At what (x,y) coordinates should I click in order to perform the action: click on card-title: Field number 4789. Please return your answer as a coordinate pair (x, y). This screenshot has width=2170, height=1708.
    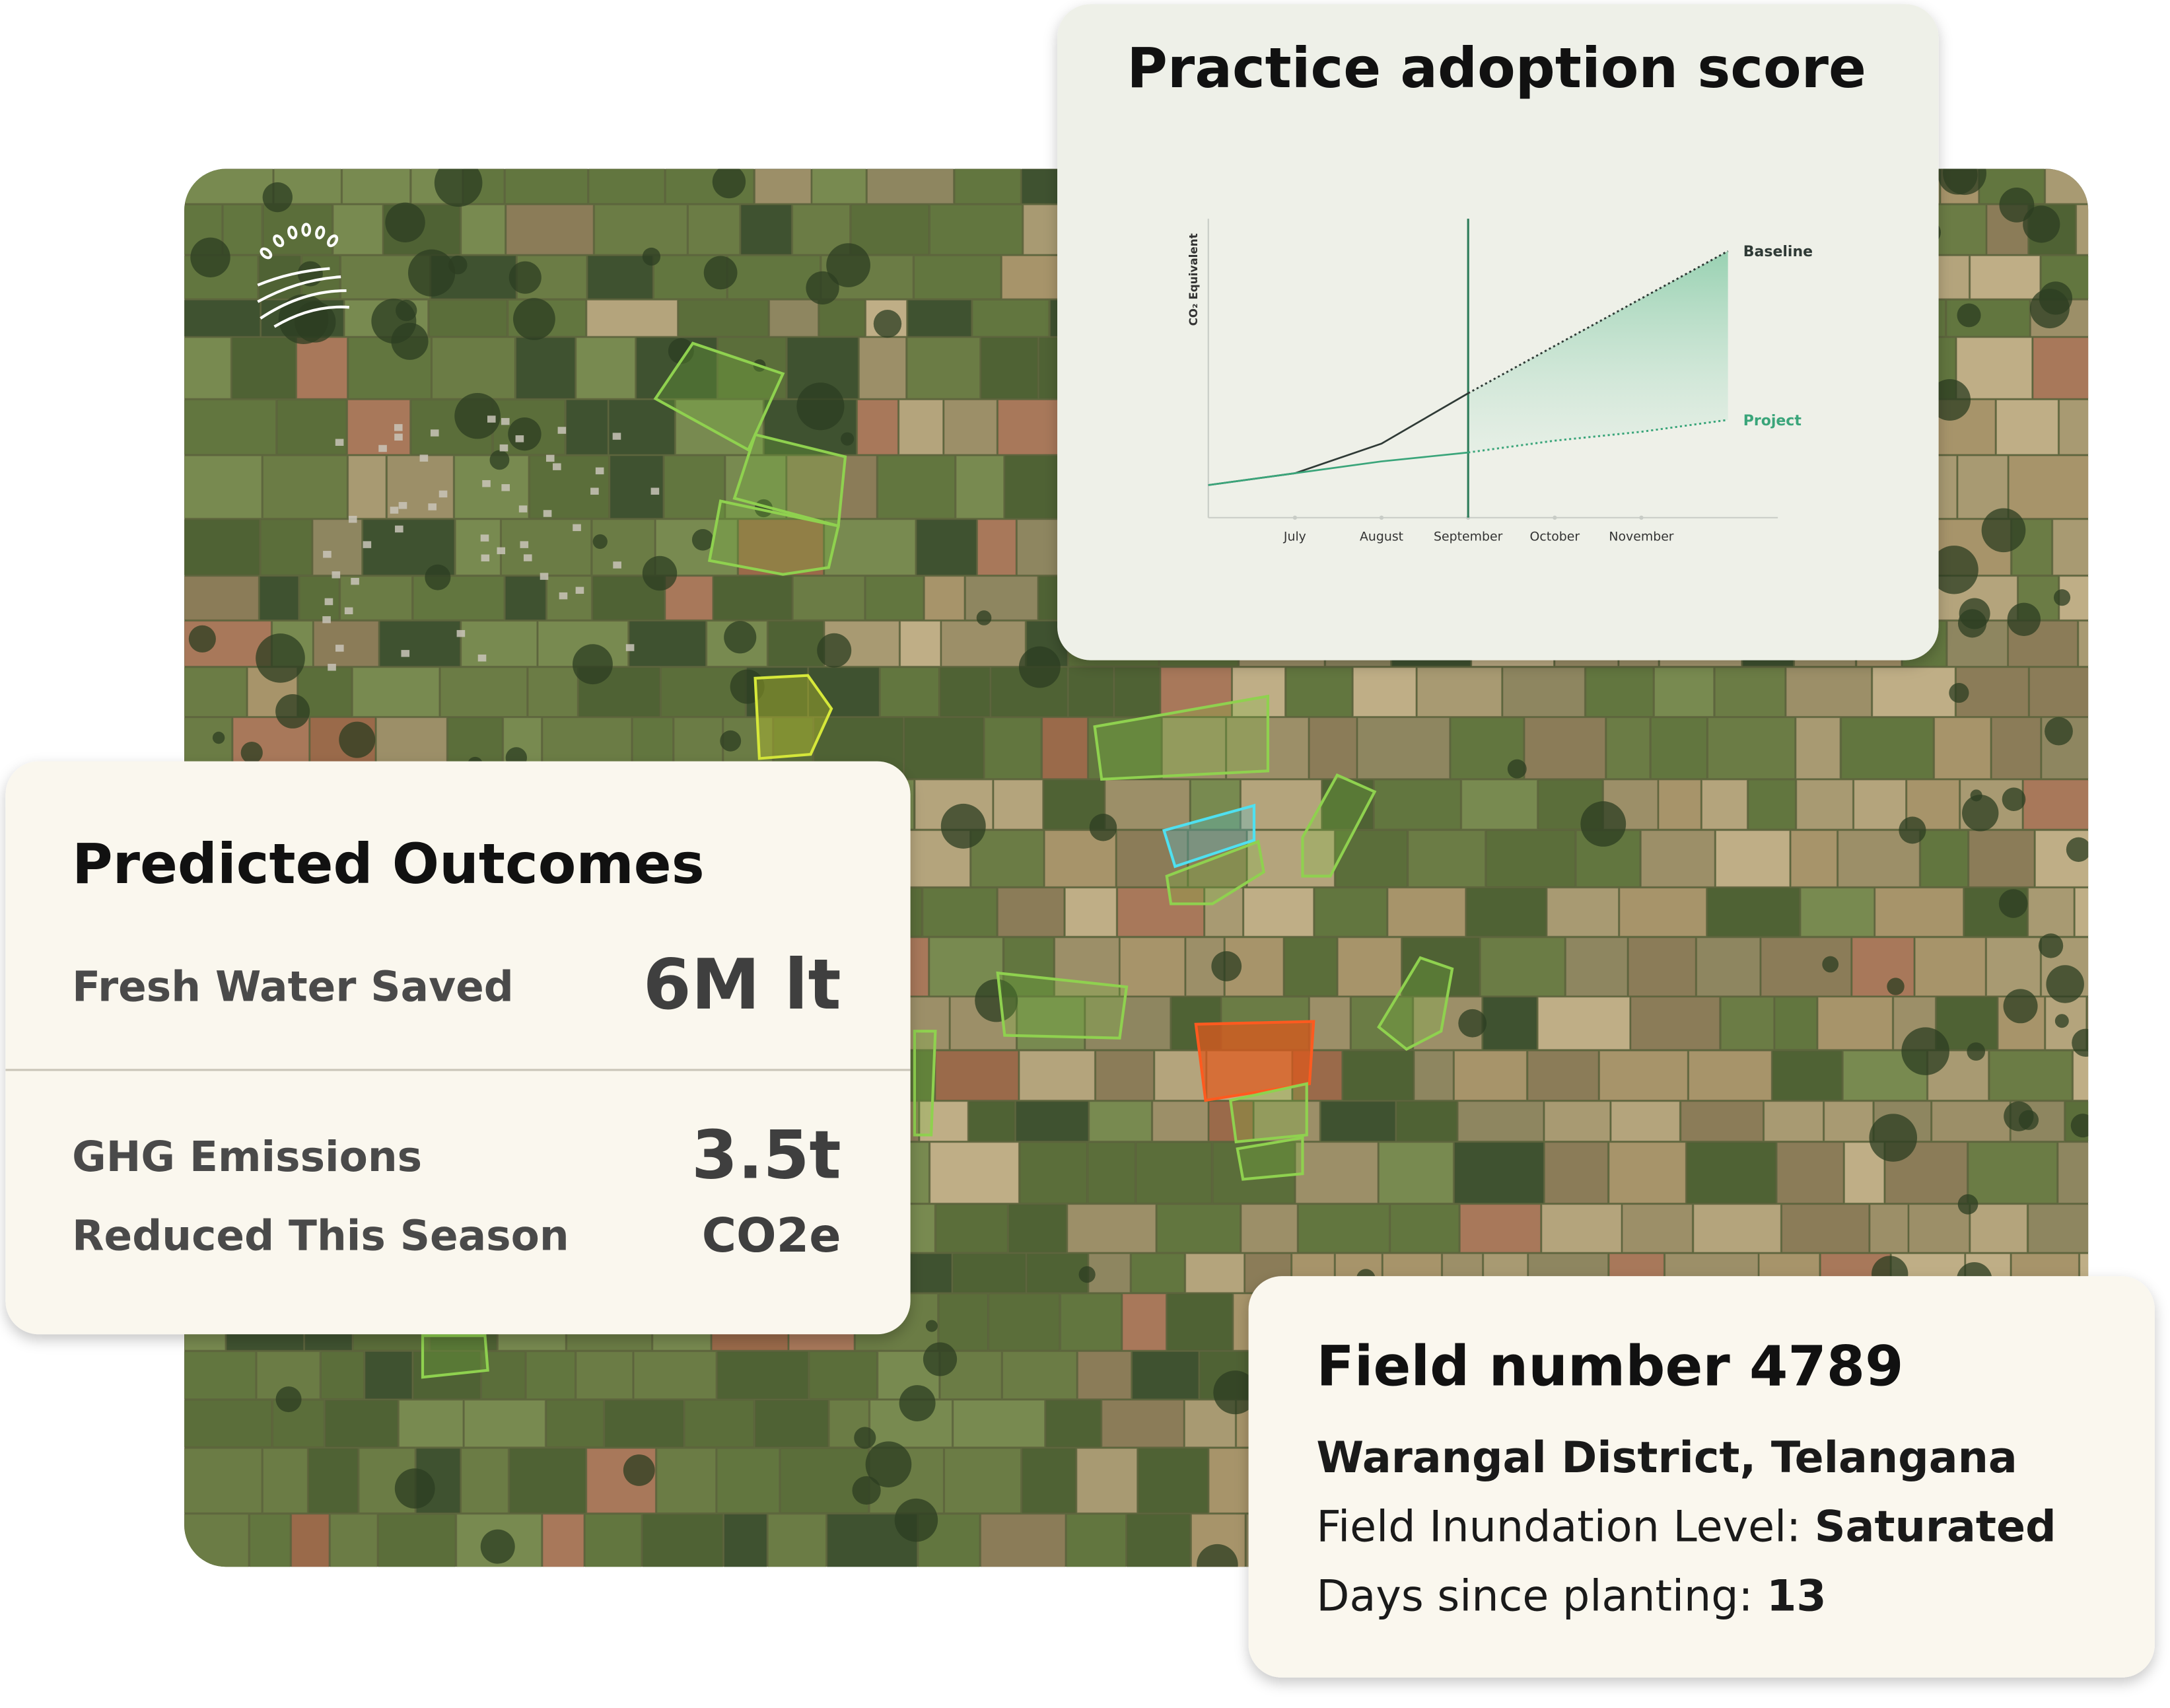
    Looking at the image, I should click on (1609, 1366).